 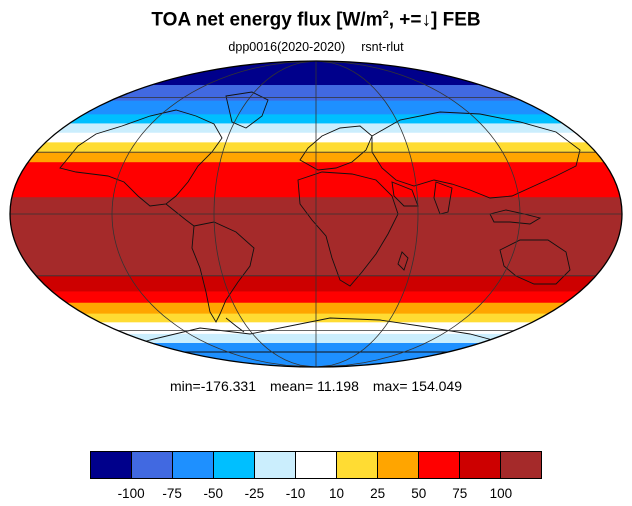 What do you see at coordinates (417, 386) in the screenshot?
I see `stat-max: max= 154.049` at bounding box center [417, 386].